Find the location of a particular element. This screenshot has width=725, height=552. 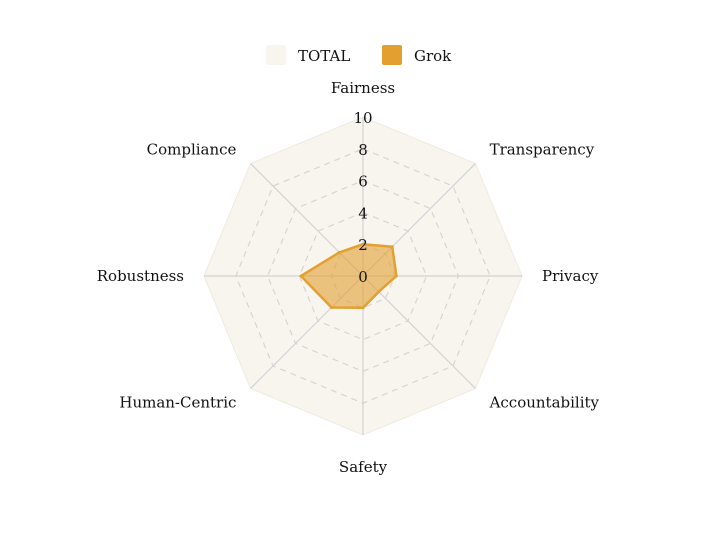

tick-label-8: 8 is located at coordinates (363, 150).